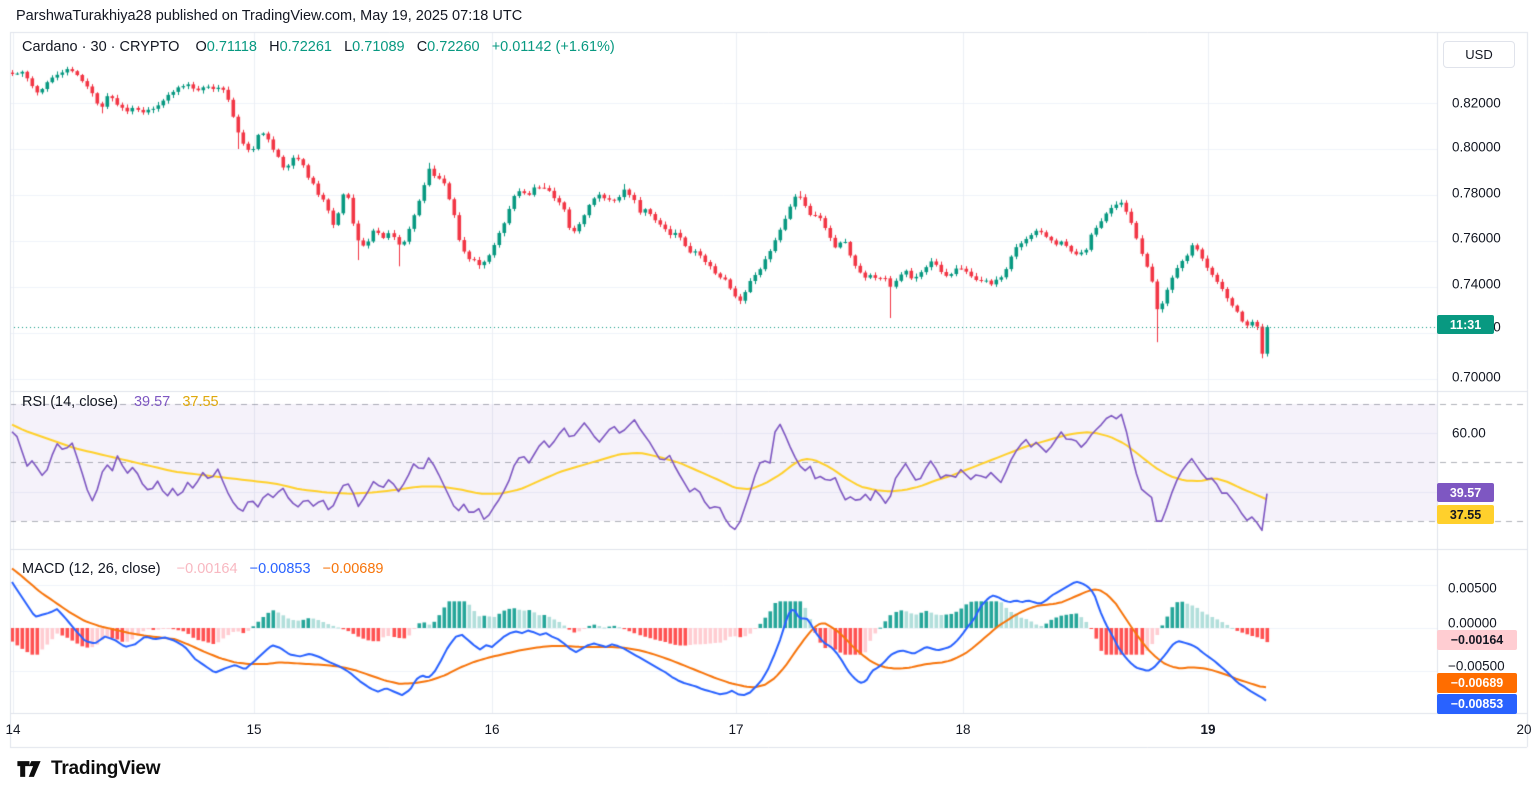 The width and height of the screenshot is (1536, 792). What do you see at coordinates (736, 729) in the screenshot?
I see `time-axis-label: 17` at bounding box center [736, 729].